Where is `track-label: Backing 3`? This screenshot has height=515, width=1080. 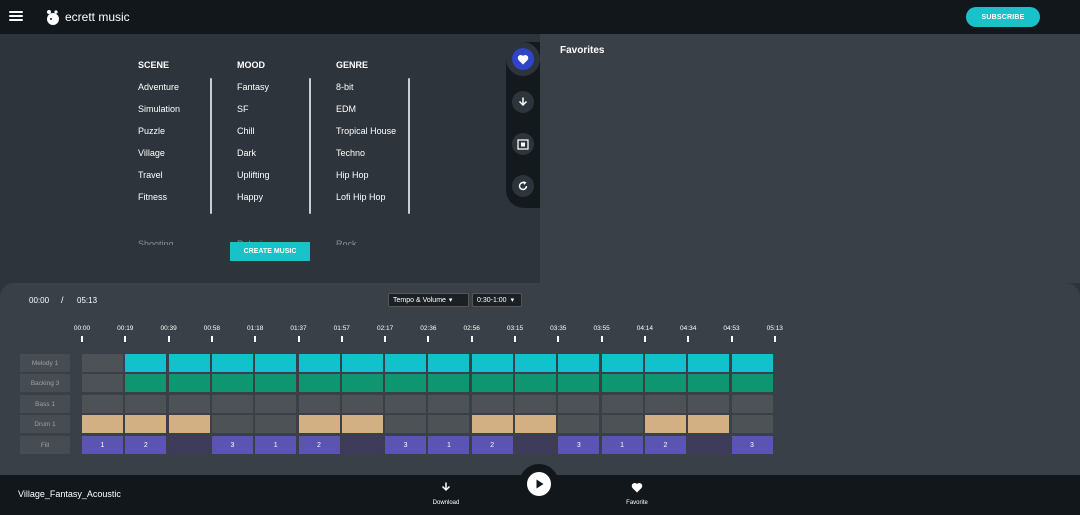 track-label: Backing 3 is located at coordinates (45, 383).